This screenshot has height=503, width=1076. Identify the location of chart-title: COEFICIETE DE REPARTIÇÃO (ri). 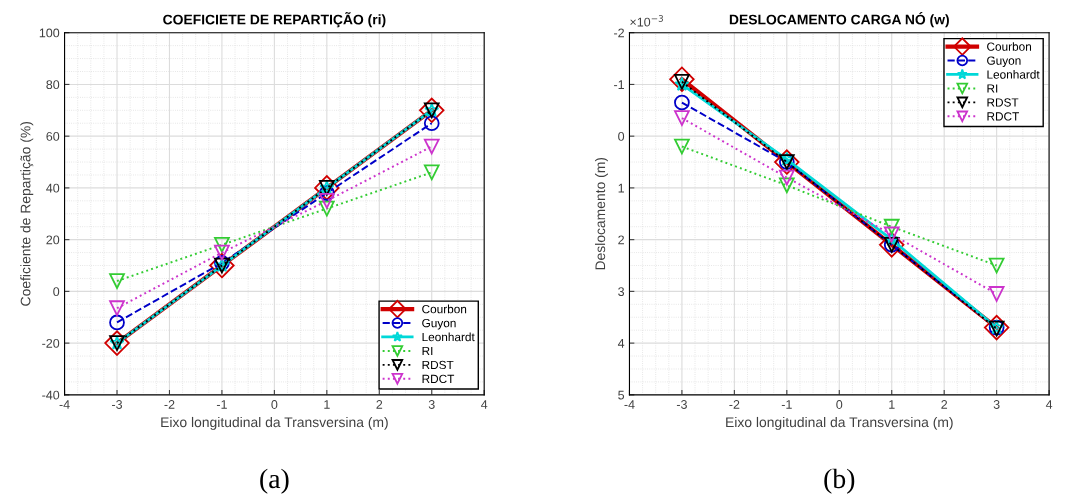
(274, 20).